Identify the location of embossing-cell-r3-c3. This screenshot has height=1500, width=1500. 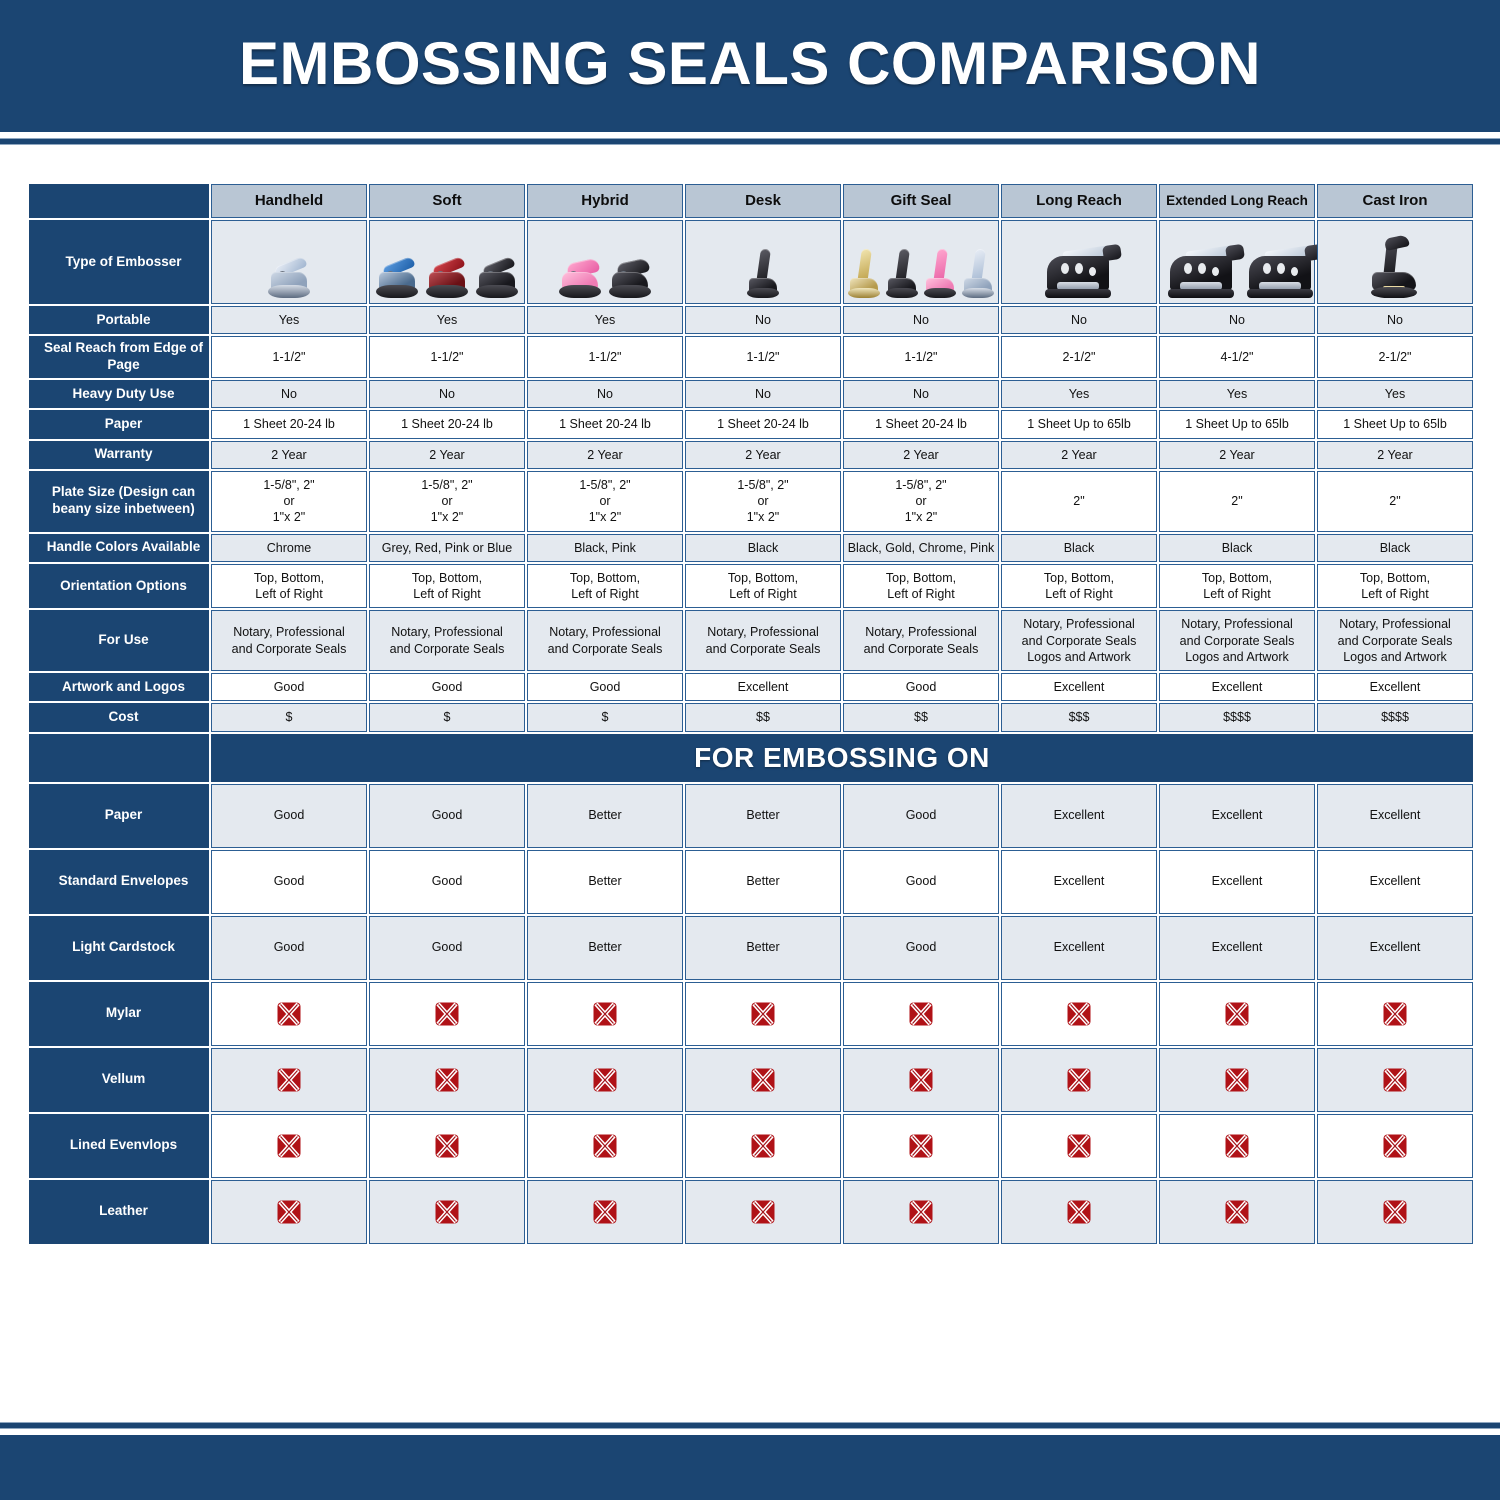
(763, 1013).